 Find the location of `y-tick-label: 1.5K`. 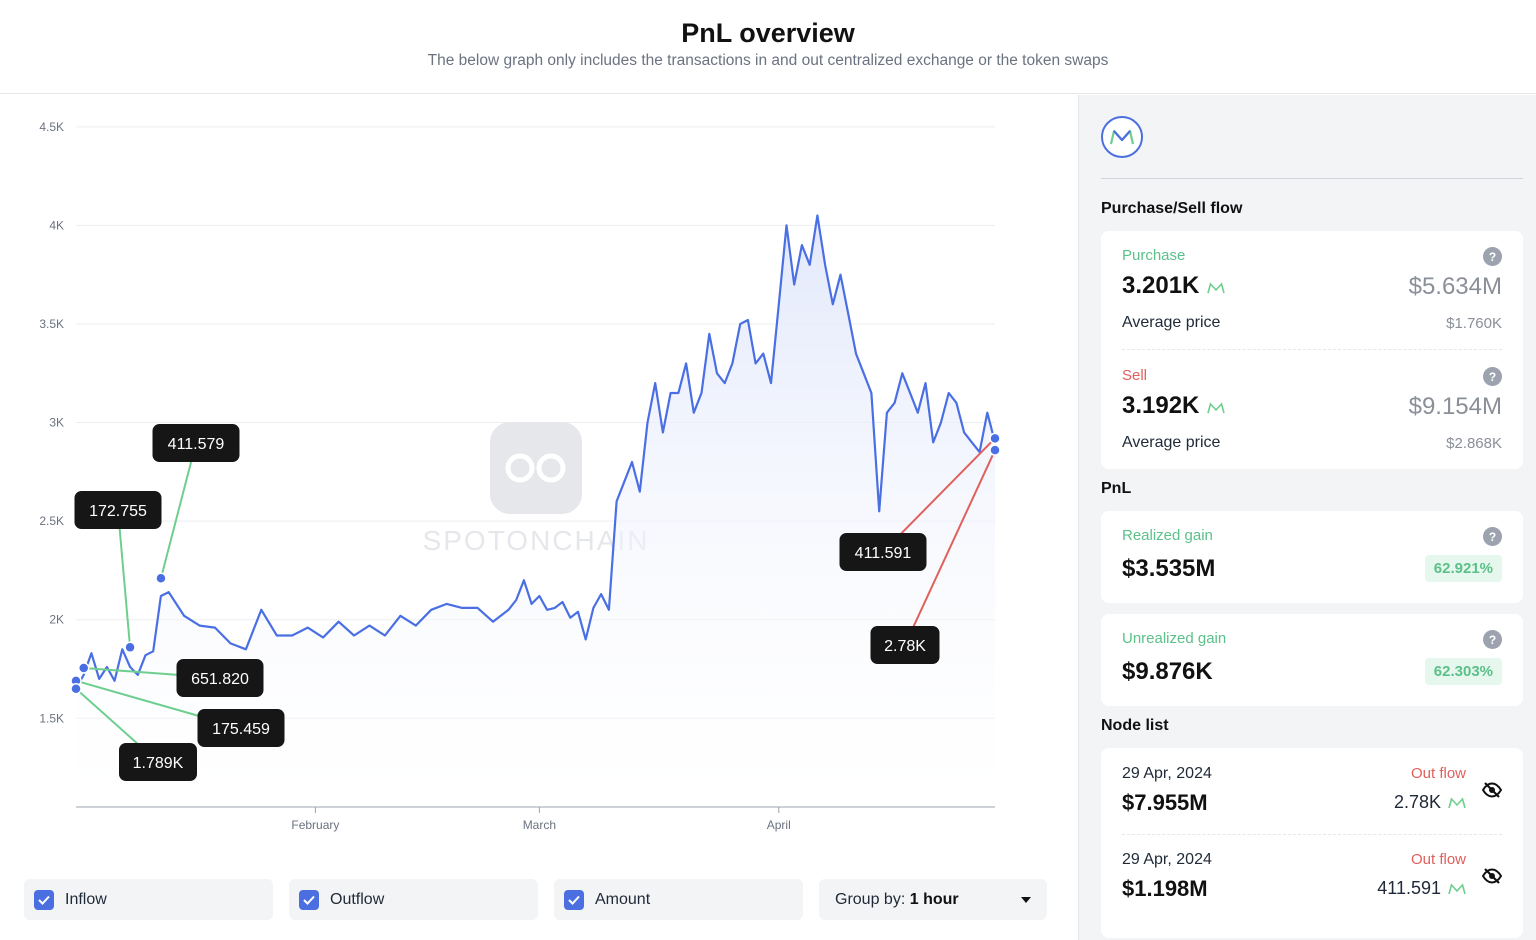

y-tick-label: 1.5K is located at coordinates (51, 718).